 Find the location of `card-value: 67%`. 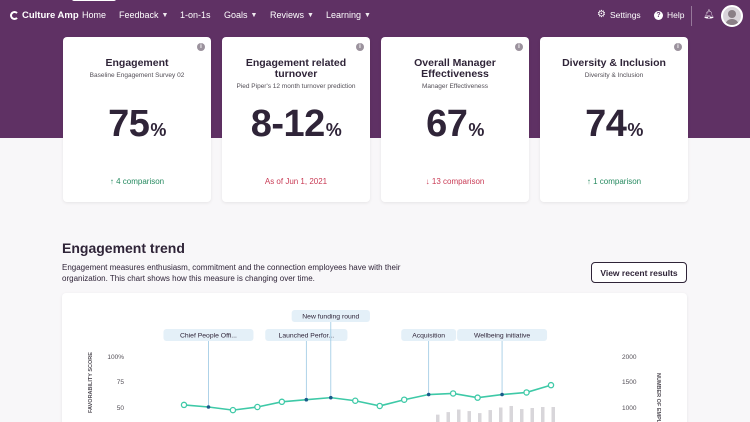

card-value: 67% is located at coordinates (455, 124).